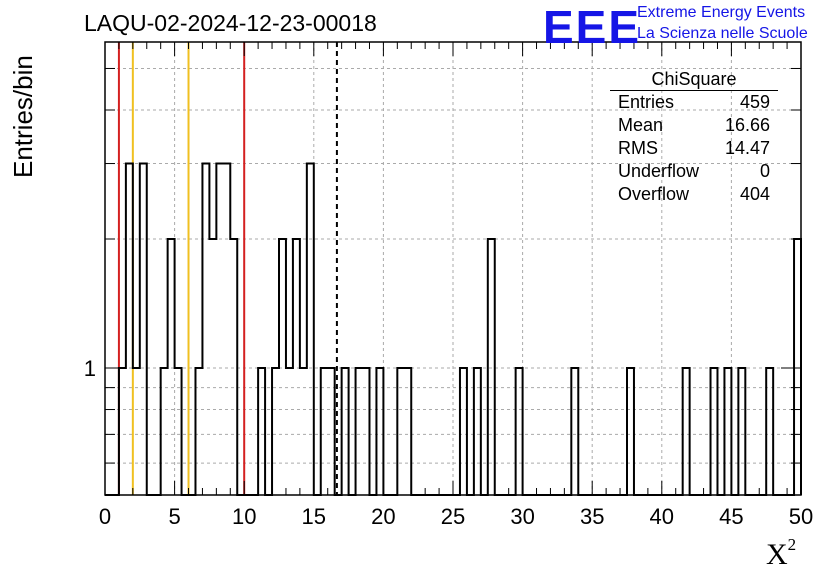 The image size is (836, 572). What do you see at coordinates (174, 516) in the screenshot?
I see `x-tick-label: 5` at bounding box center [174, 516].